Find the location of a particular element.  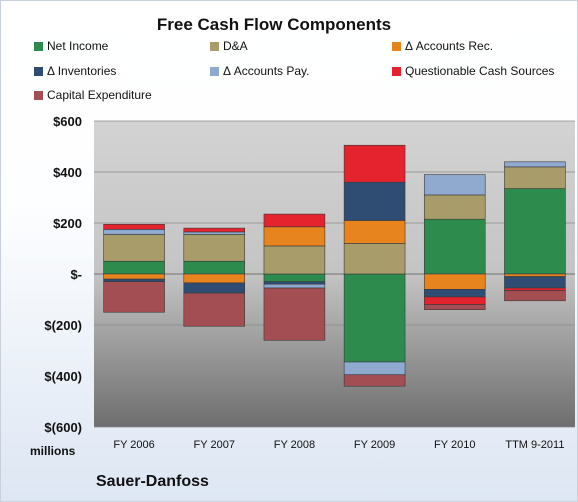

legend-item-accounts-rec: Δ Accounts Rec. is located at coordinates (442, 46).